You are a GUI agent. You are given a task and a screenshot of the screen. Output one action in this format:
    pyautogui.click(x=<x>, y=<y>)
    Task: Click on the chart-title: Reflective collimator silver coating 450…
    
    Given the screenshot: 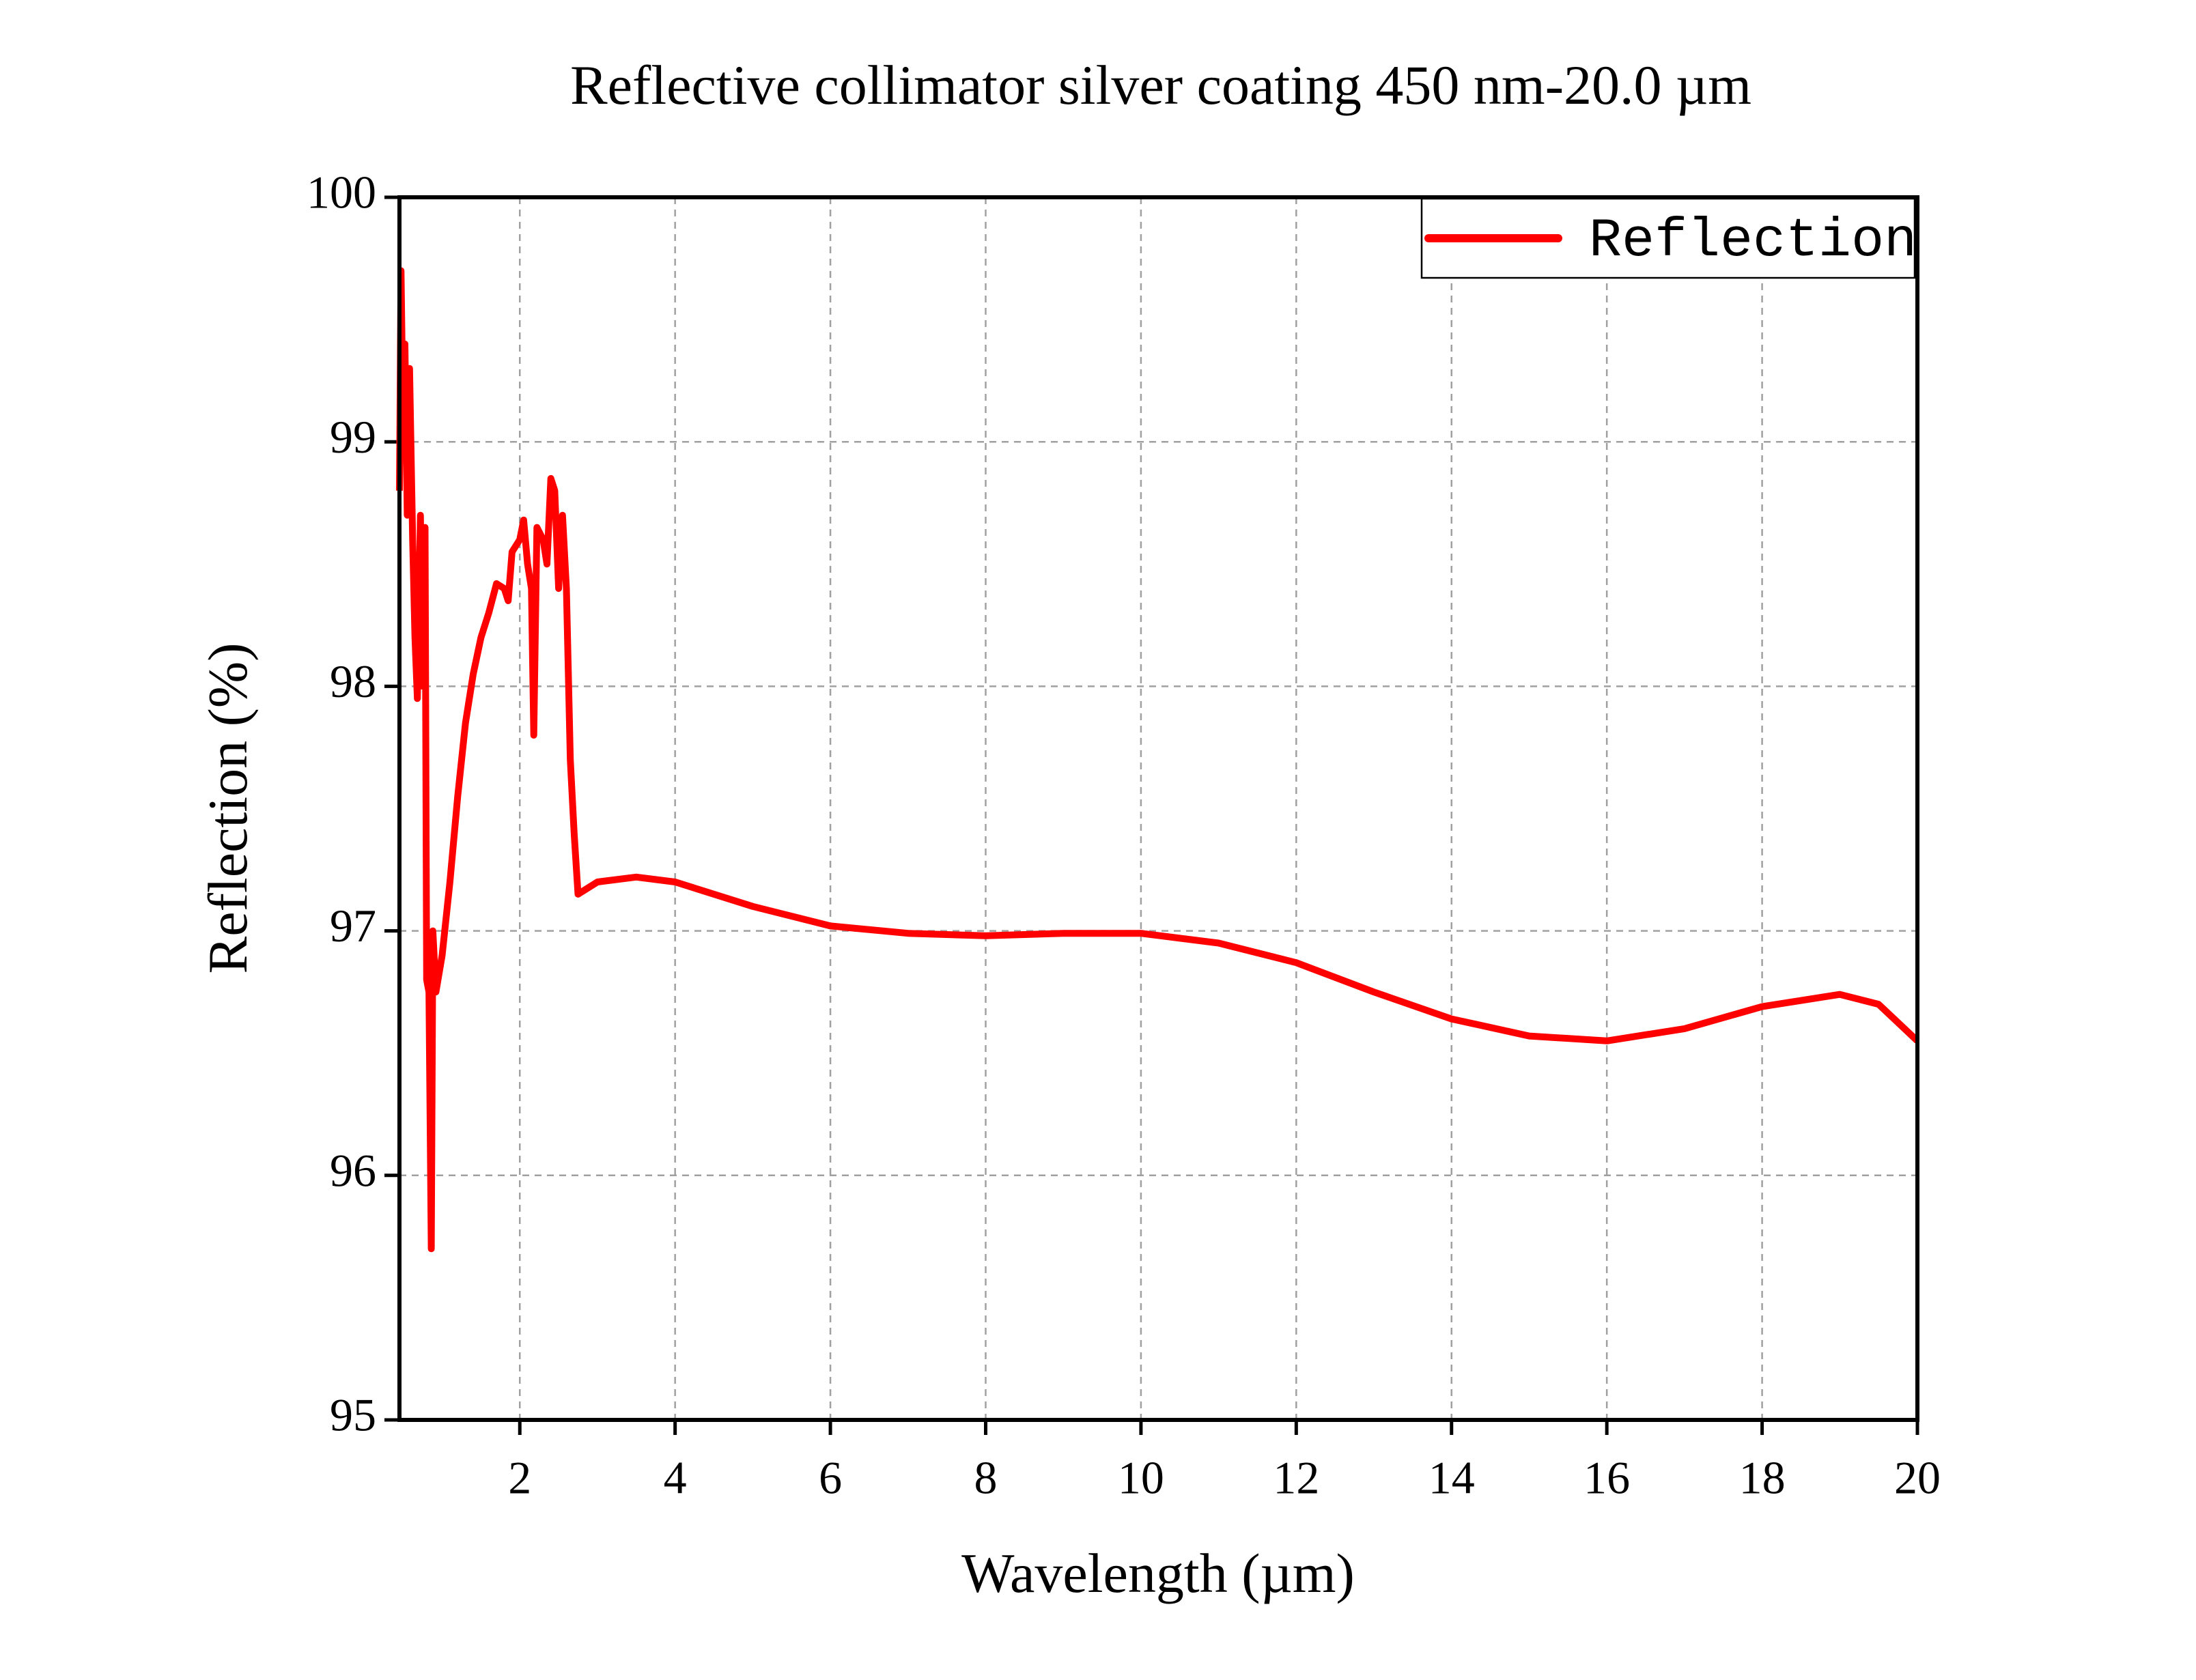 What is the action you would take?
    pyautogui.click(x=1161, y=85)
    